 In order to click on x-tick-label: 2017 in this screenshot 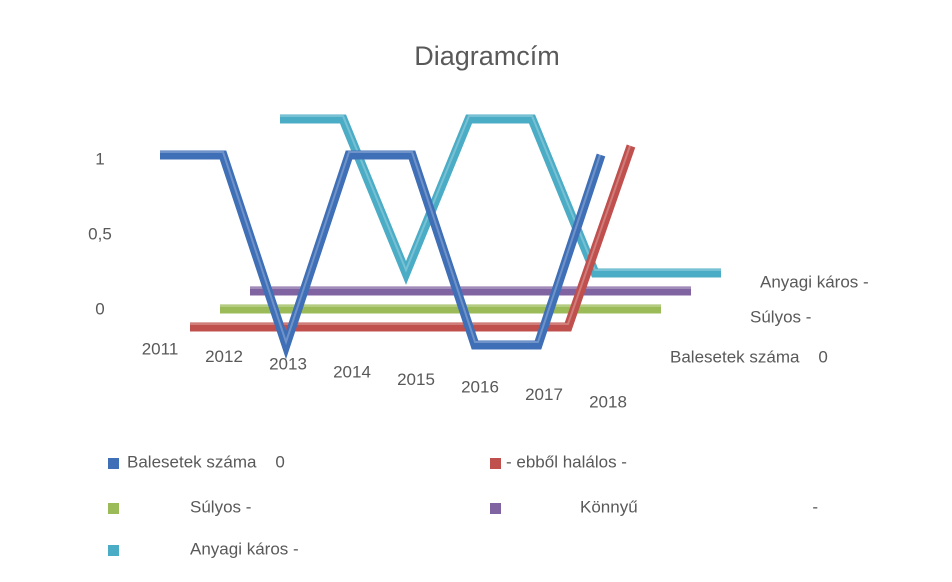, I will do `click(544, 394)`.